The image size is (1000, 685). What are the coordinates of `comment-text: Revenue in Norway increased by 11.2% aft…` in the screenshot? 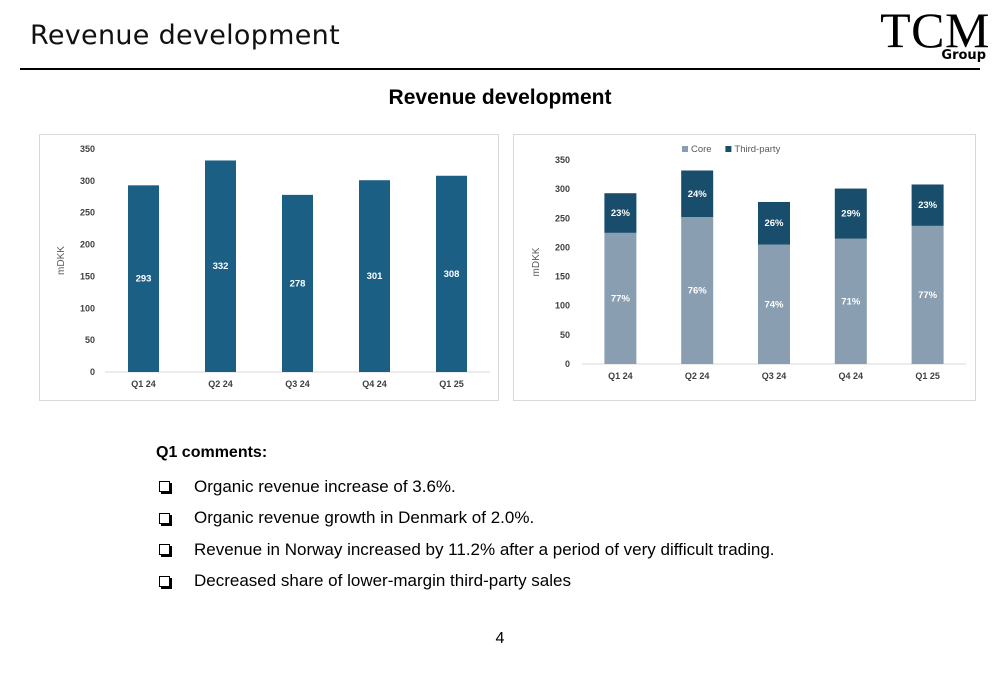 It's located at (484, 549).